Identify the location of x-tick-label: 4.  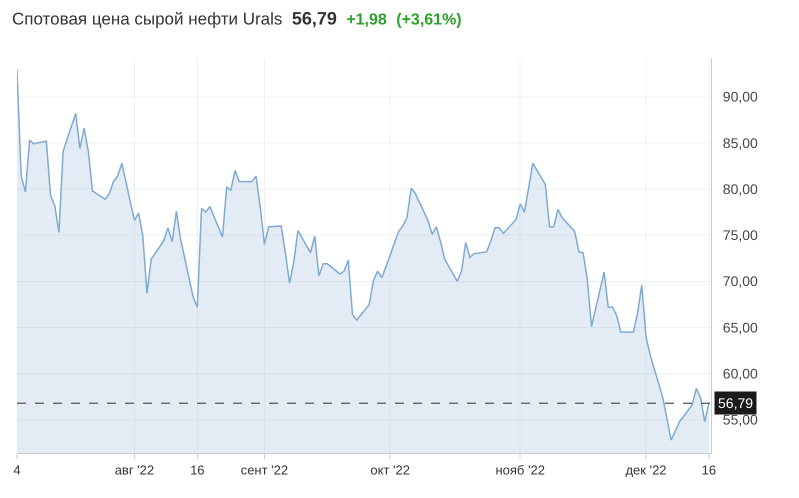
(17, 470).